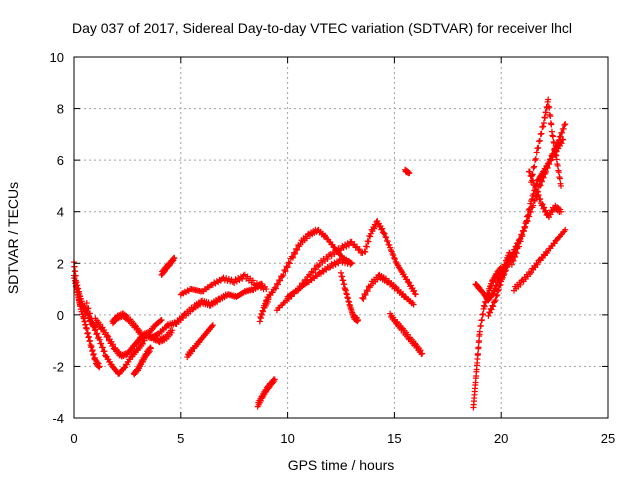  Describe the element at coordinates (545, 194) in the screenshot. I see `series-late-drop` at that location.